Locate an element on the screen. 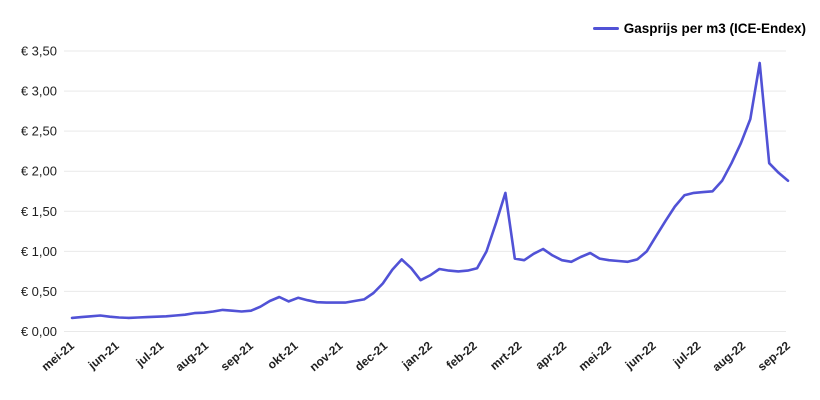 Image resolution: width=820 pixels, height=400 pixels. x-tick-label: nov-21 is located at coordinates (326, 356).